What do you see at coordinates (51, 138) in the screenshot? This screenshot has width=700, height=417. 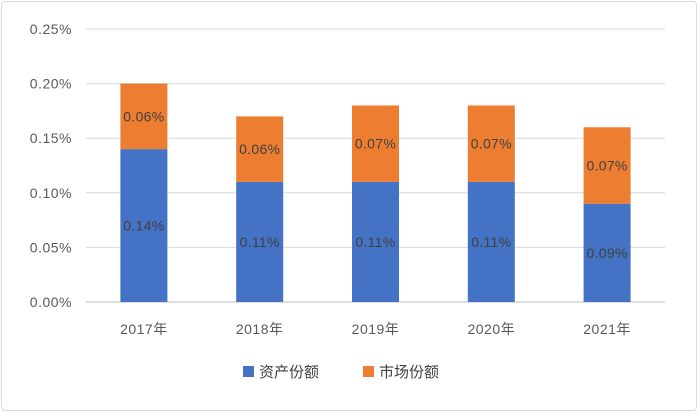 I see `y-tick-label: 0.15%` at bounding box center [51, 138].